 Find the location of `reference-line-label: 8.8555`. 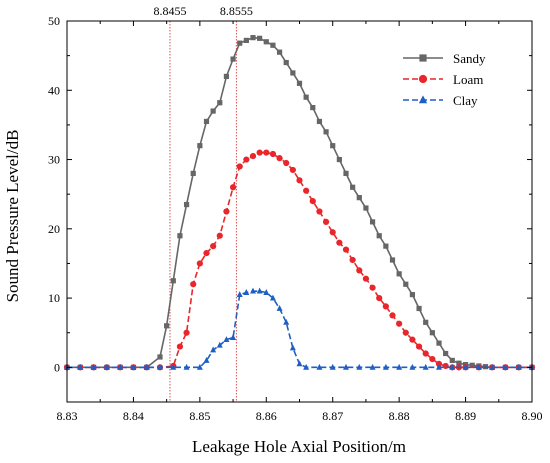

reference-line-label: 8.8555 is located at coordinates (236, 11).